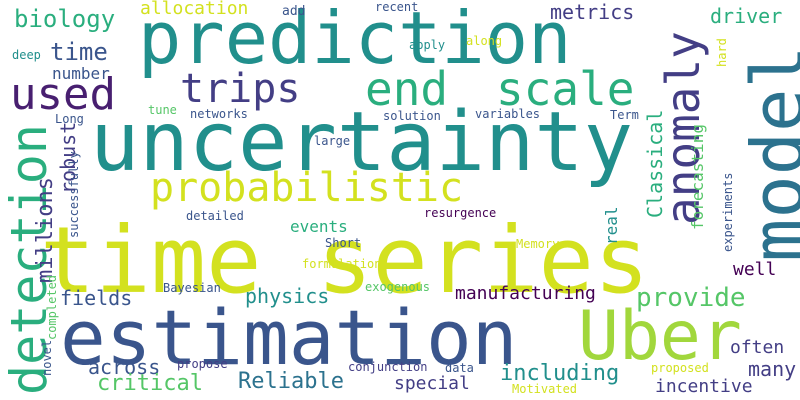 Image resolution: width=800 pixels, height=400 pixels. What do you see at coordinates (565, 89) in the screenshot?
I see `cloud-word: scale` at bounding box center [565, 89].